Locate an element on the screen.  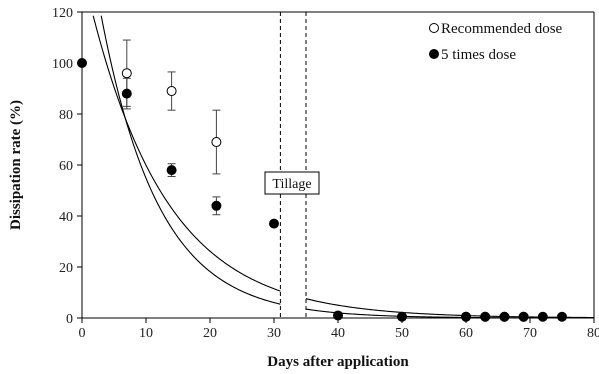
tillage-annotation: Tillage is located at coordinates (292, 165).